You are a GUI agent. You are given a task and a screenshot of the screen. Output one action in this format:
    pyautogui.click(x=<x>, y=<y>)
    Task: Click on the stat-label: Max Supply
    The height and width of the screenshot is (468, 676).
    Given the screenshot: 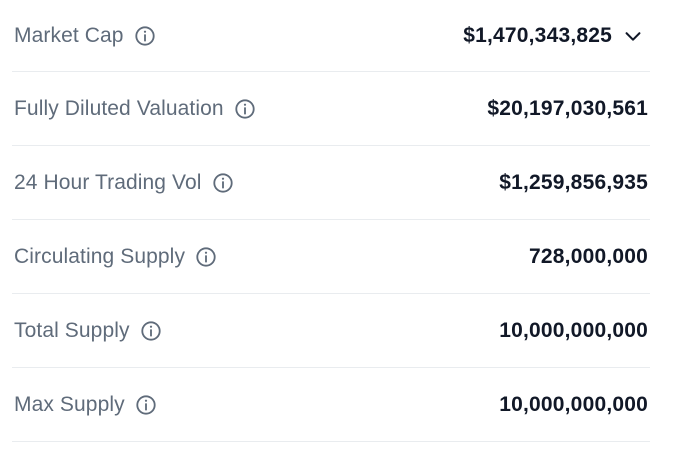 What is the action you would take?
    pyautogui.click(x=69, y=404)
    